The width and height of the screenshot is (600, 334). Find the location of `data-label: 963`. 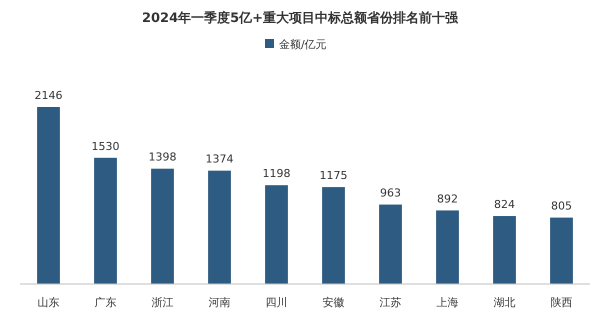

data-label: 963 is located at coordinates (390, 193).